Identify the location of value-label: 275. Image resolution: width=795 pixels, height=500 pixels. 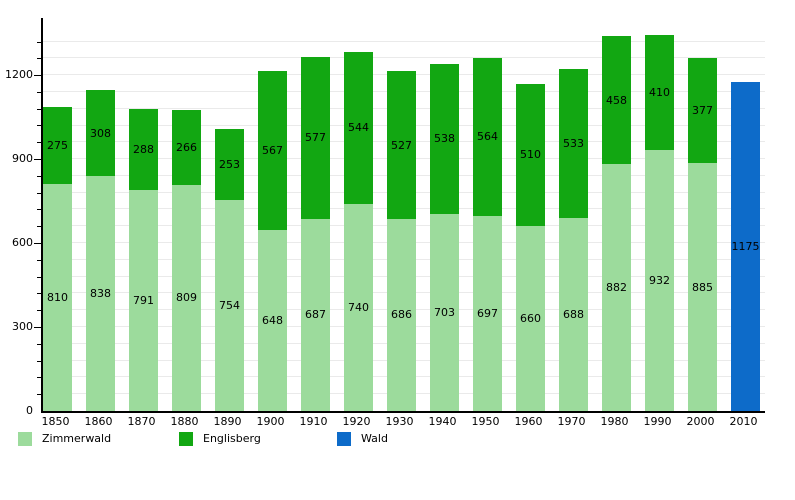
(57, 146).